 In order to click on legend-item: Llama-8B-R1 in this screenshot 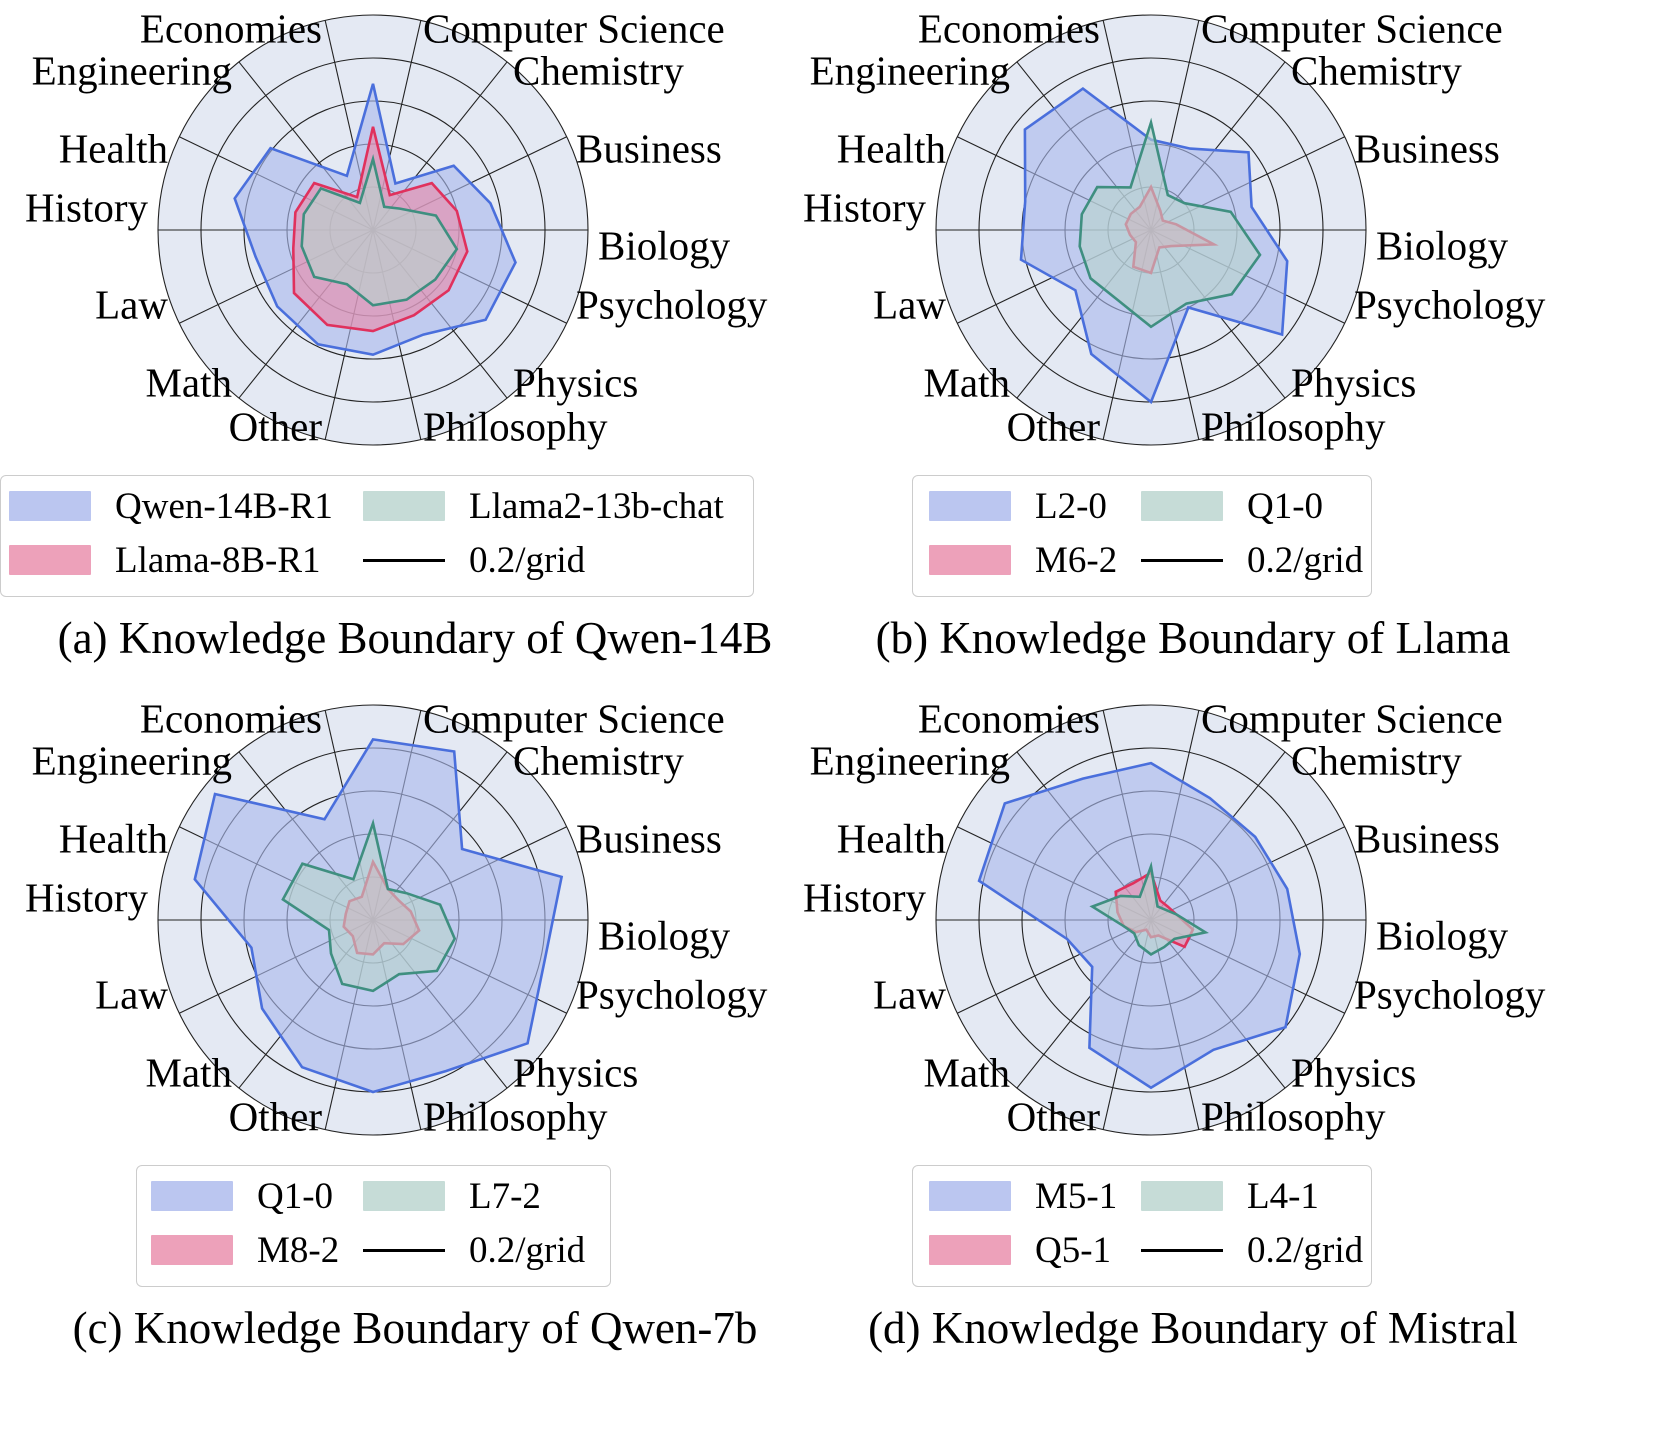, I will do `click(165, 560)`.